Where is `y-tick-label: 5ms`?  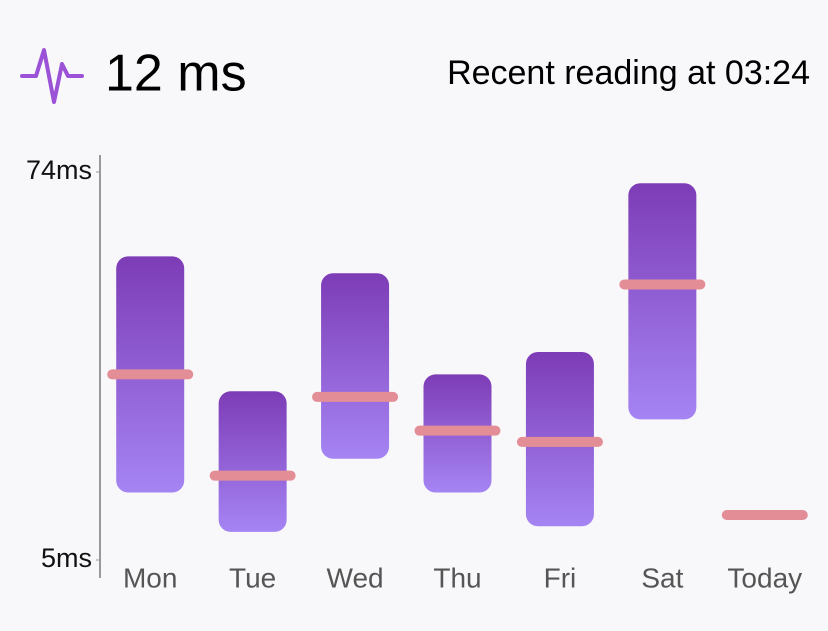 y-tick-label: 5ms is located at coordinates (66, 558).